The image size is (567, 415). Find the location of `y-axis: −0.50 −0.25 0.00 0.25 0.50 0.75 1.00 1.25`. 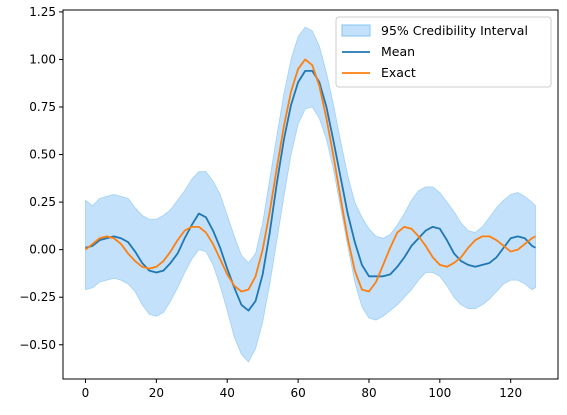

y-axis: −0.50 −0.25 0.00 0.25 0.50 0.75 1.00 1.25 is located at coordinates (41, 178).